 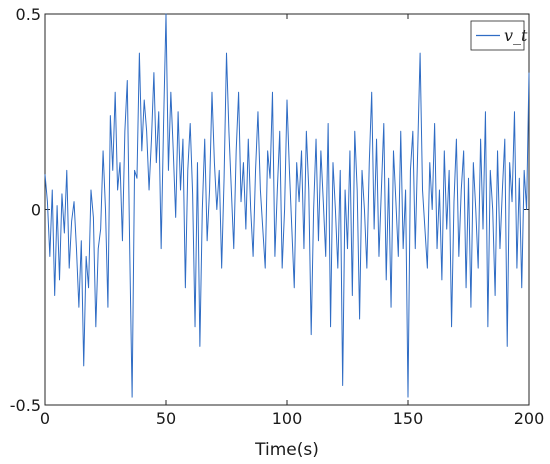 I want to click on y-axis-tick-labels: -0.5 0 0.5, so click(x=25, y=210).